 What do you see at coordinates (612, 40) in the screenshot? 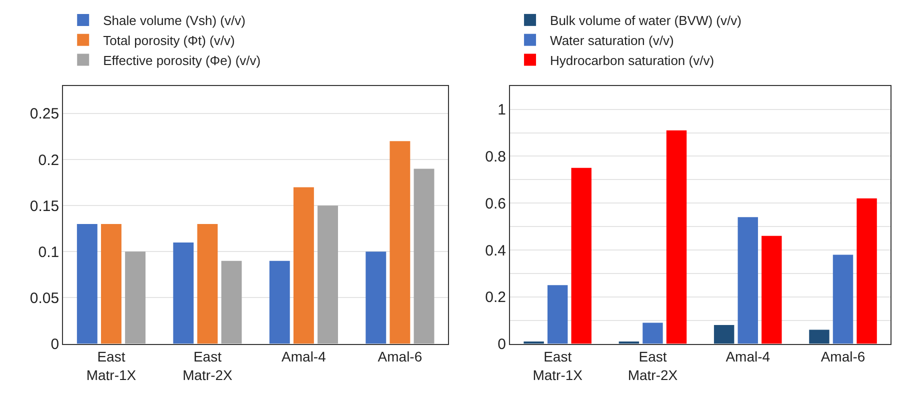
I see `legend-label: Water saturation (v/v)` at bounding box center [612, 40].